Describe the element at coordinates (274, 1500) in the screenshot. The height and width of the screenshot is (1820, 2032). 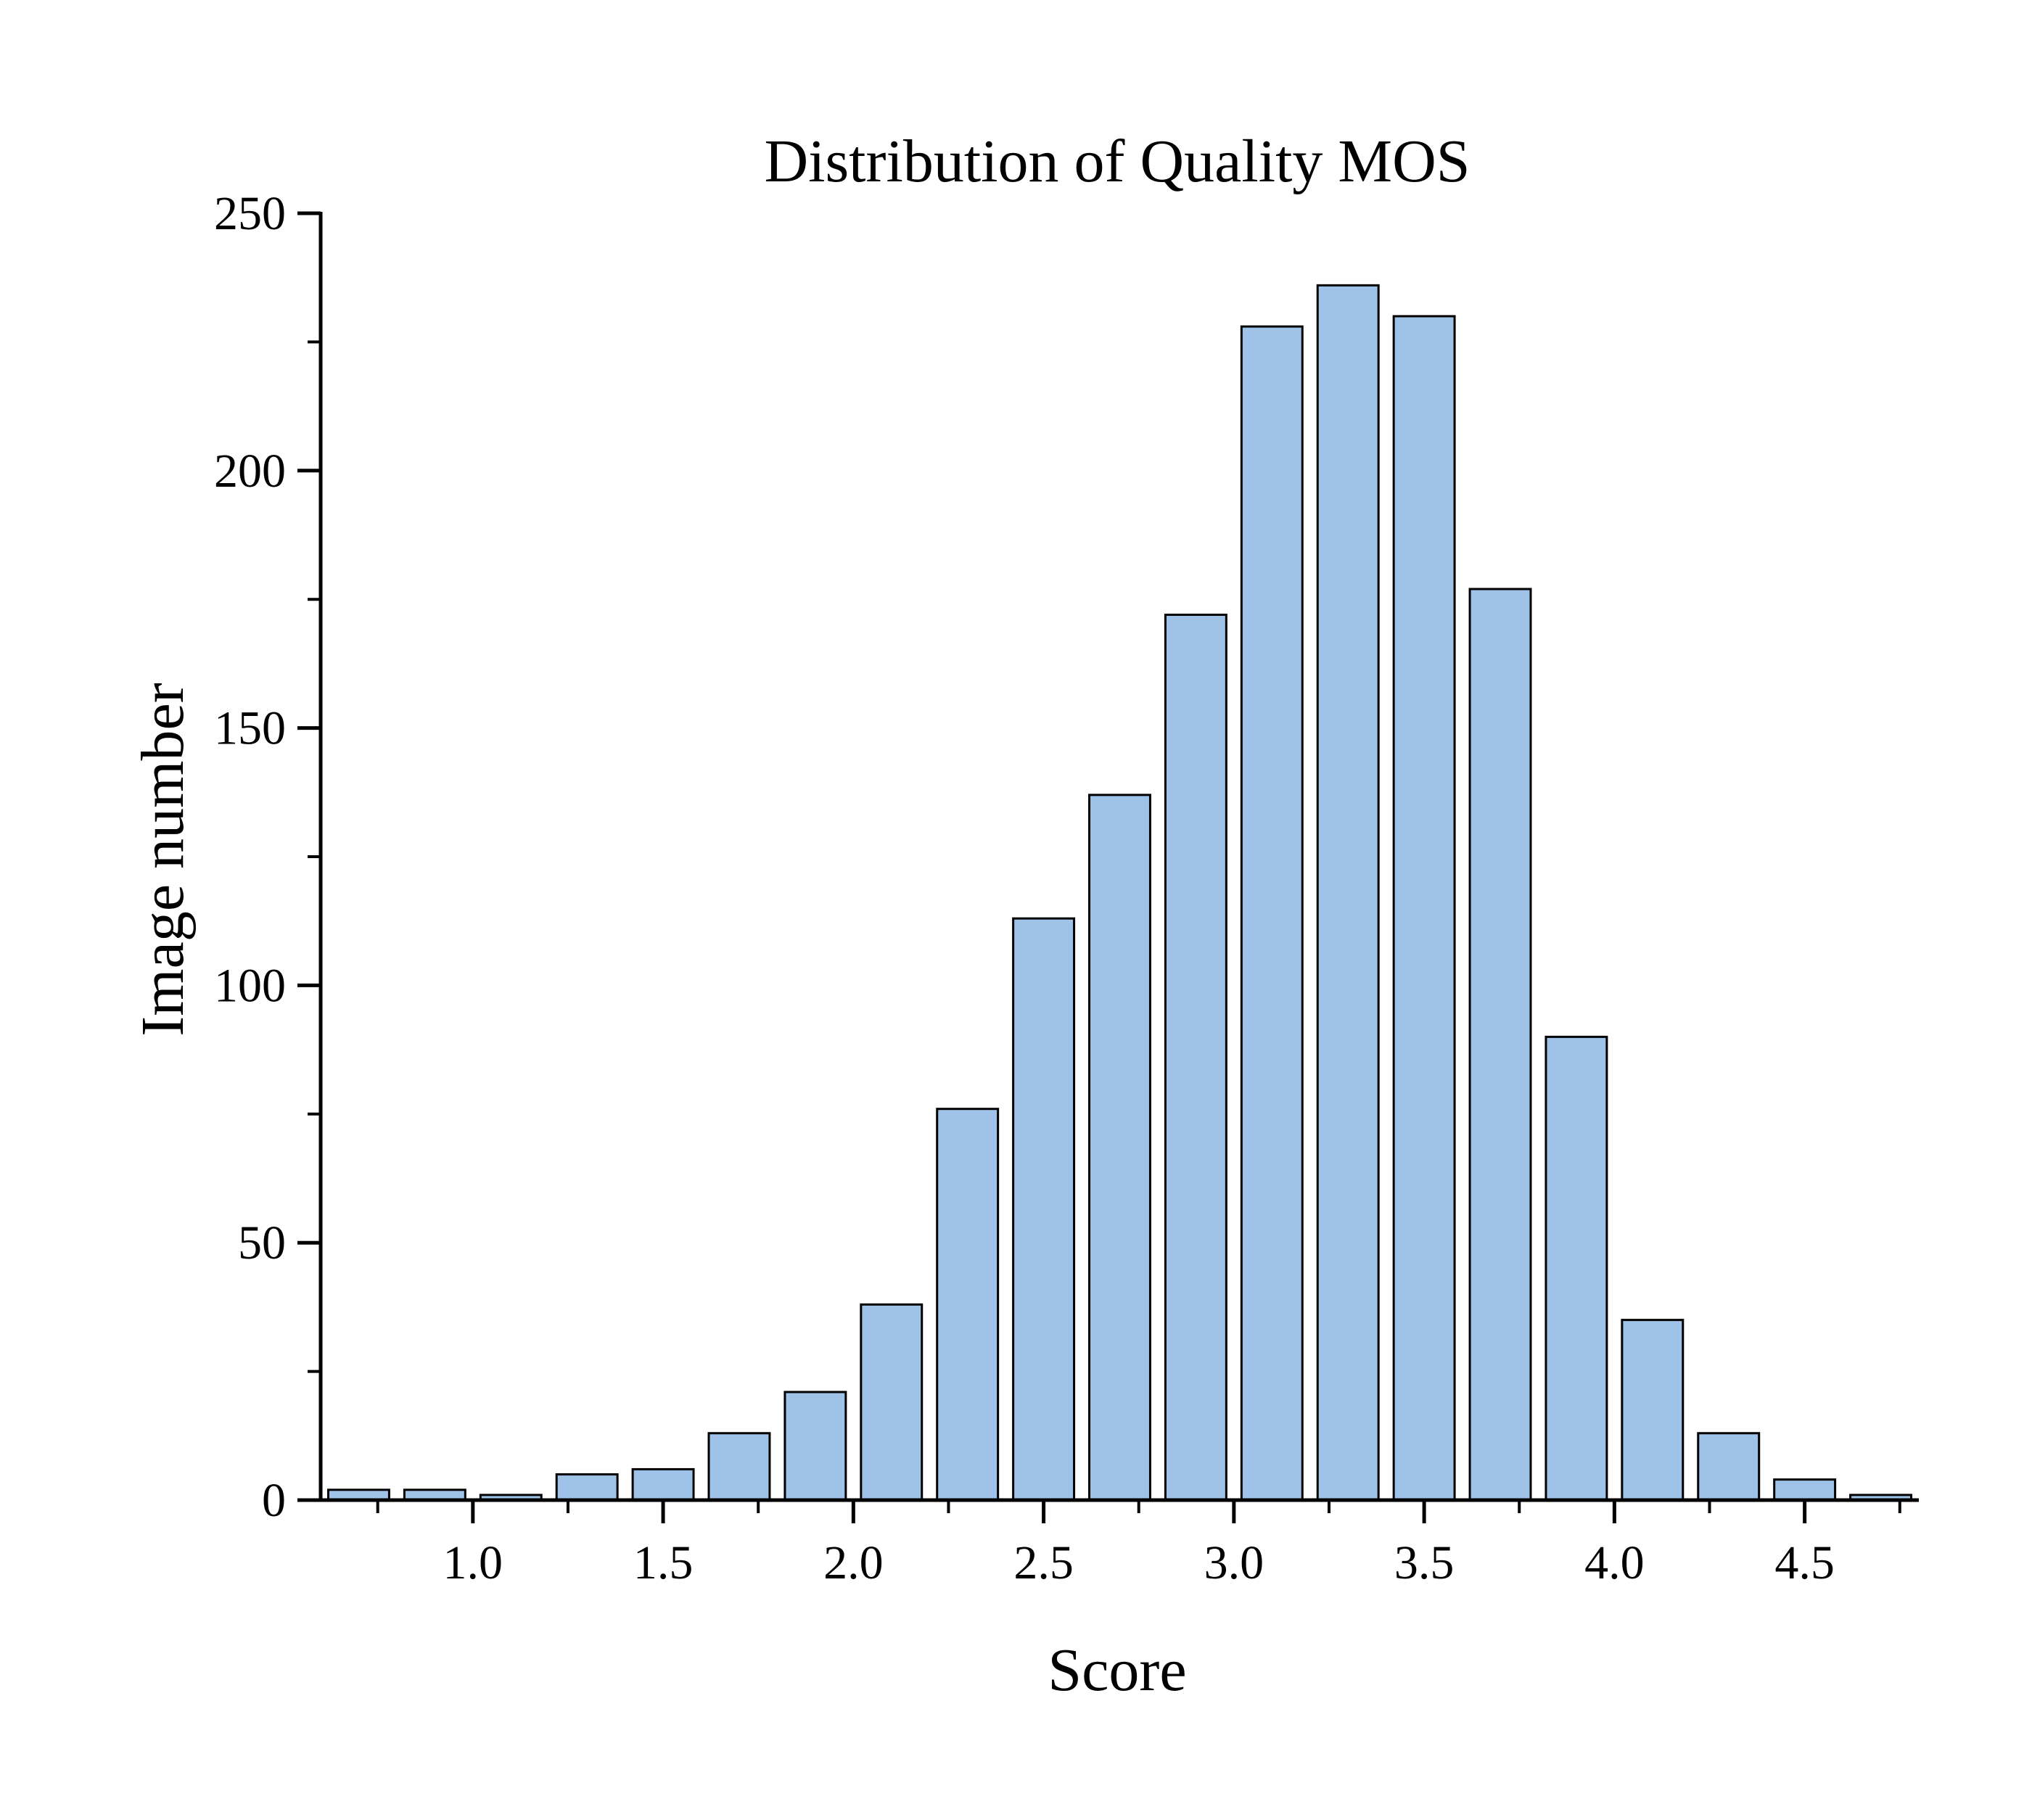
I see `y-tick-label: 0` at that location.